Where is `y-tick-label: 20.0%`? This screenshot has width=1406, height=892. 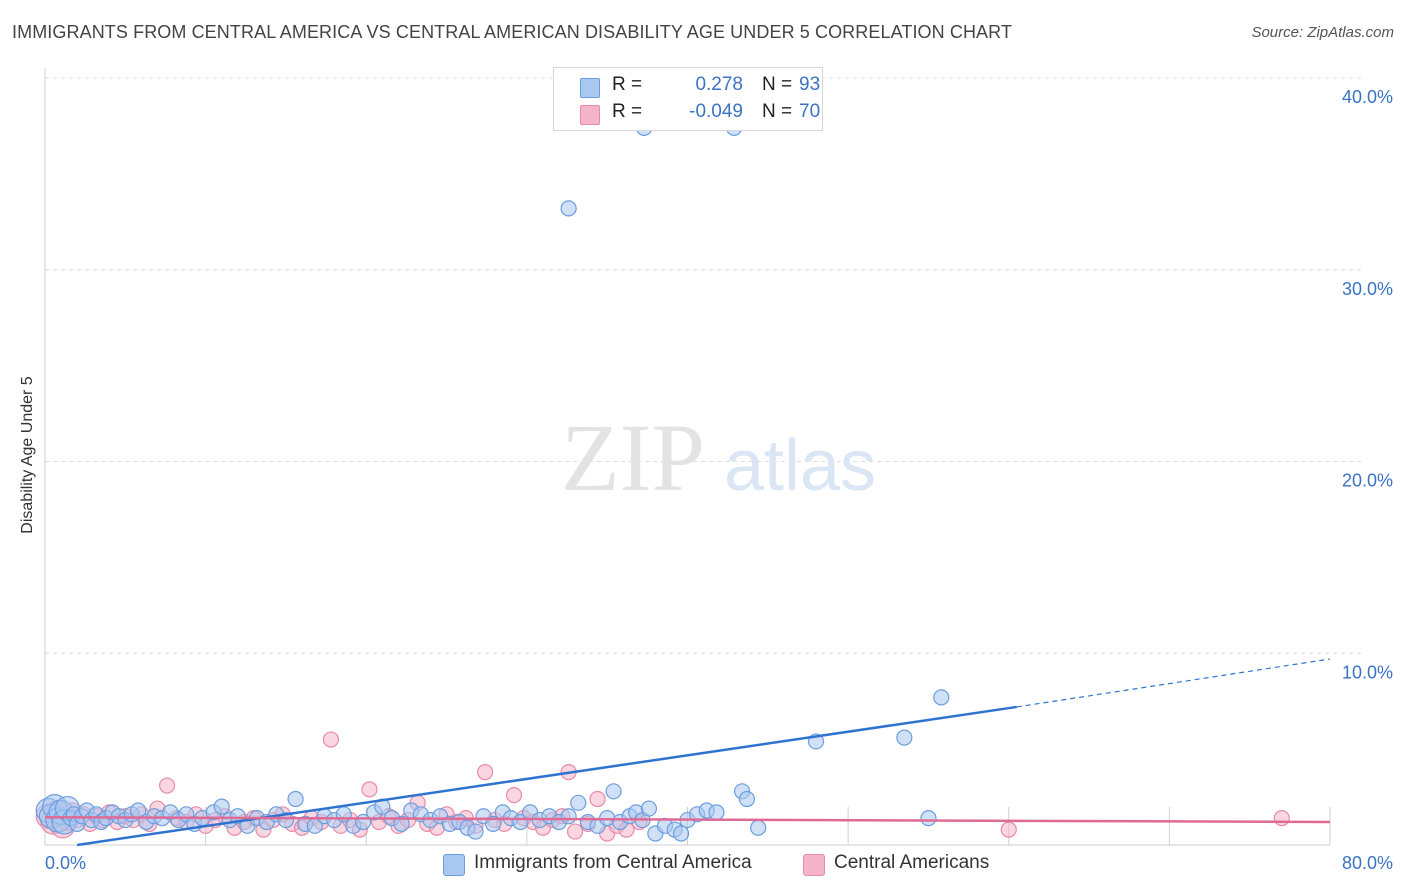 y-tick-label: 20.0% is located at coordinates (1367, 481).